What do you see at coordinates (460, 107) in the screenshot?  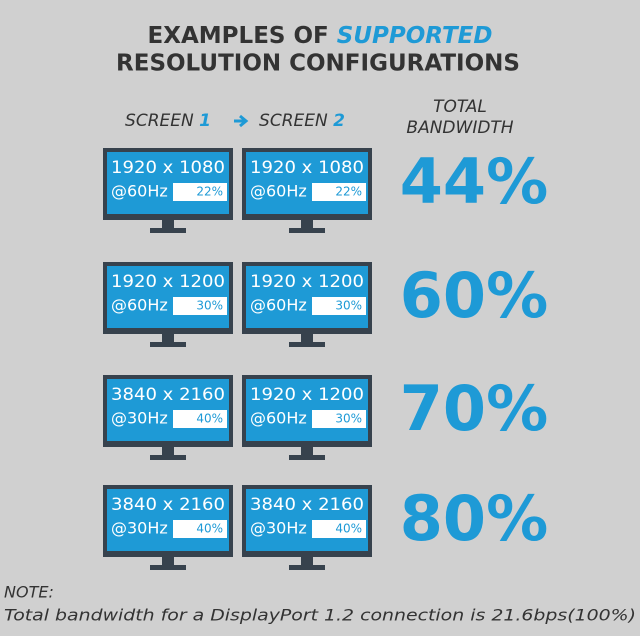 I see `total-header: TOTAL` at bounding box center [460, 107].